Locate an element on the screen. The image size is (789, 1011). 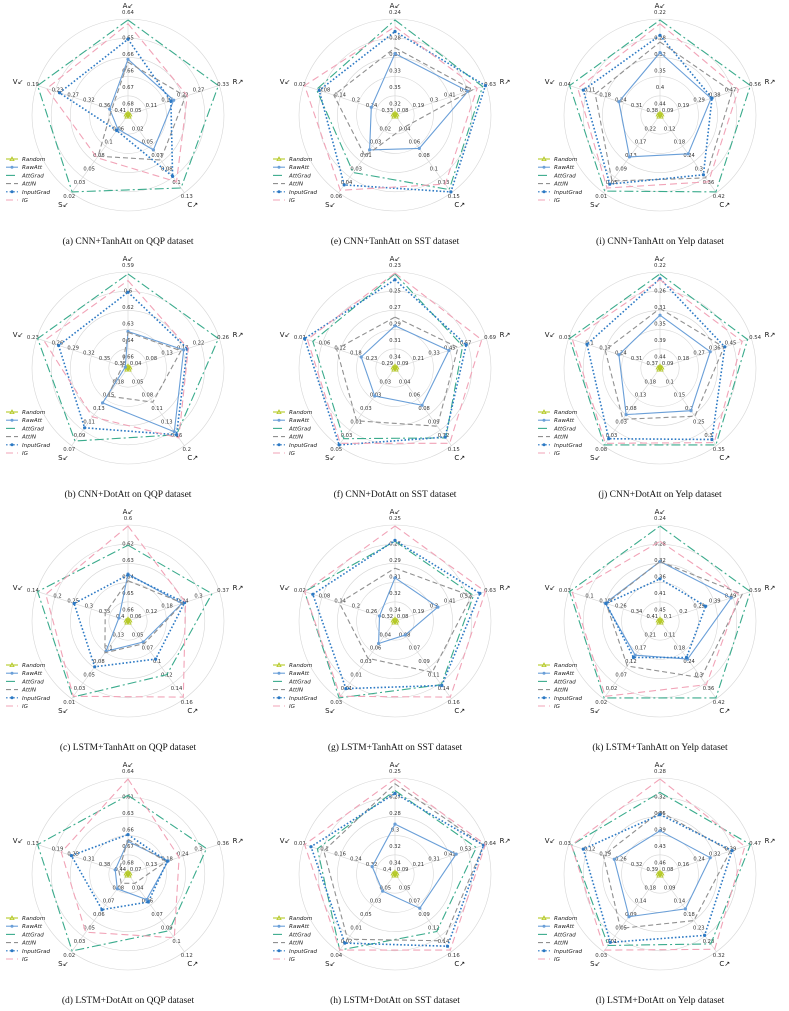
ring-tick-label: 0.31 is located at coordinates (637, 106).